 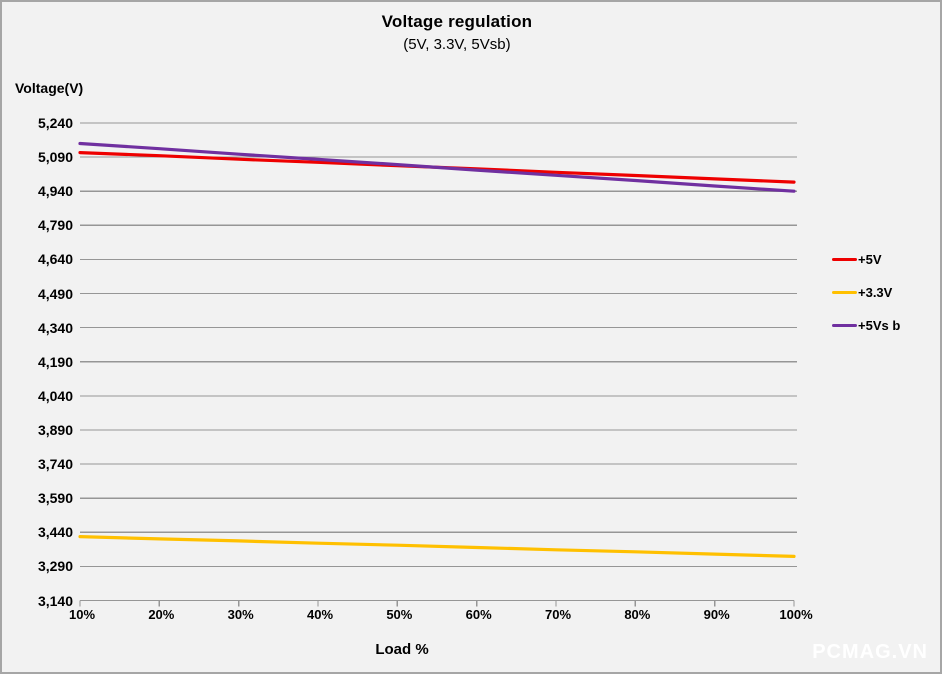 What do you see at coordinates (457, 44) in the screenshot?
I see `chart-subtitle: (5V, 3.3V, 5Vsb)` at bounding box center [457, 44].